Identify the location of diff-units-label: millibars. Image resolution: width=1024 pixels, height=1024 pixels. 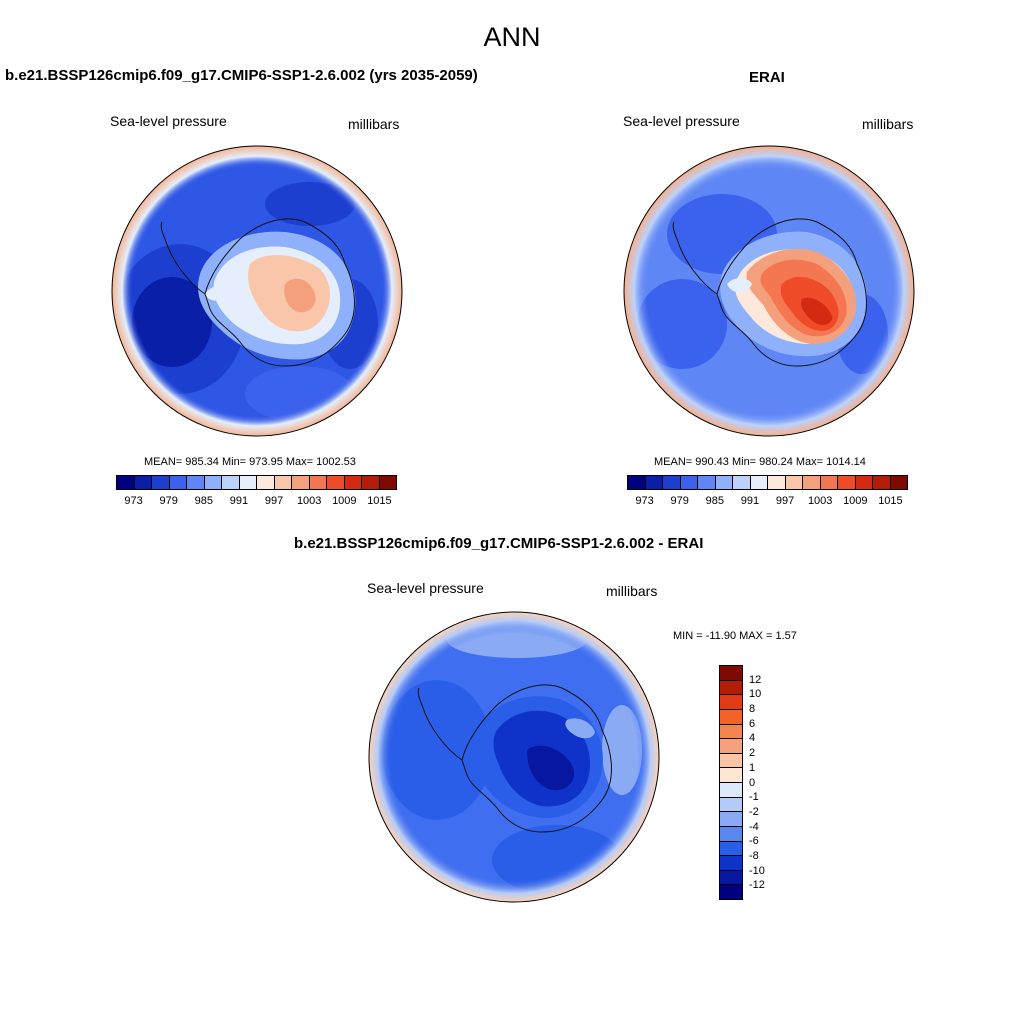
(632, 591).